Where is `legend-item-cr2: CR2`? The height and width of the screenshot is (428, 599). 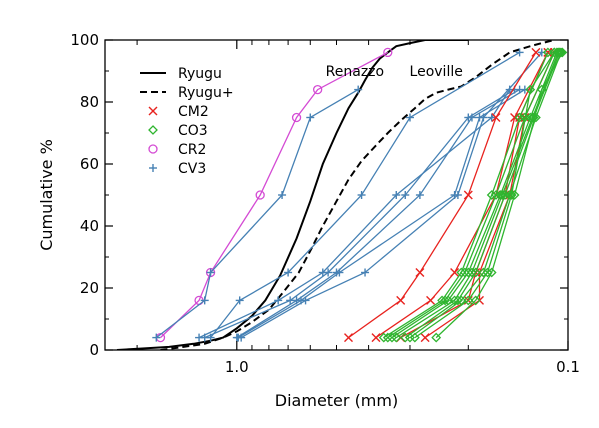 legend-item-cr2: CR2 is located at coordinates (177, 150).